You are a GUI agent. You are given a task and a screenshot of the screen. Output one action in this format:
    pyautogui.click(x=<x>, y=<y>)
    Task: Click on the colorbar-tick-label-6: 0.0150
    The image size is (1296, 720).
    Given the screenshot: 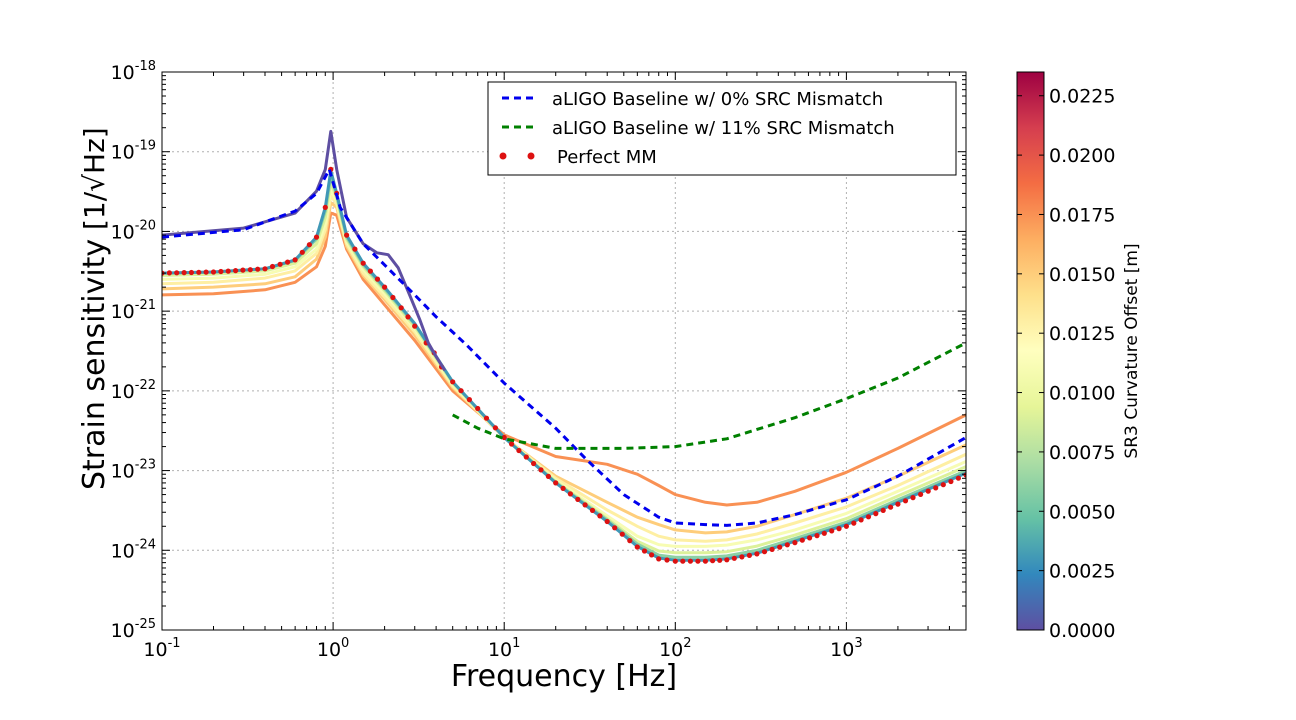 What is the action you would take?
    pyautogui.click(x=1082, y=275)
    